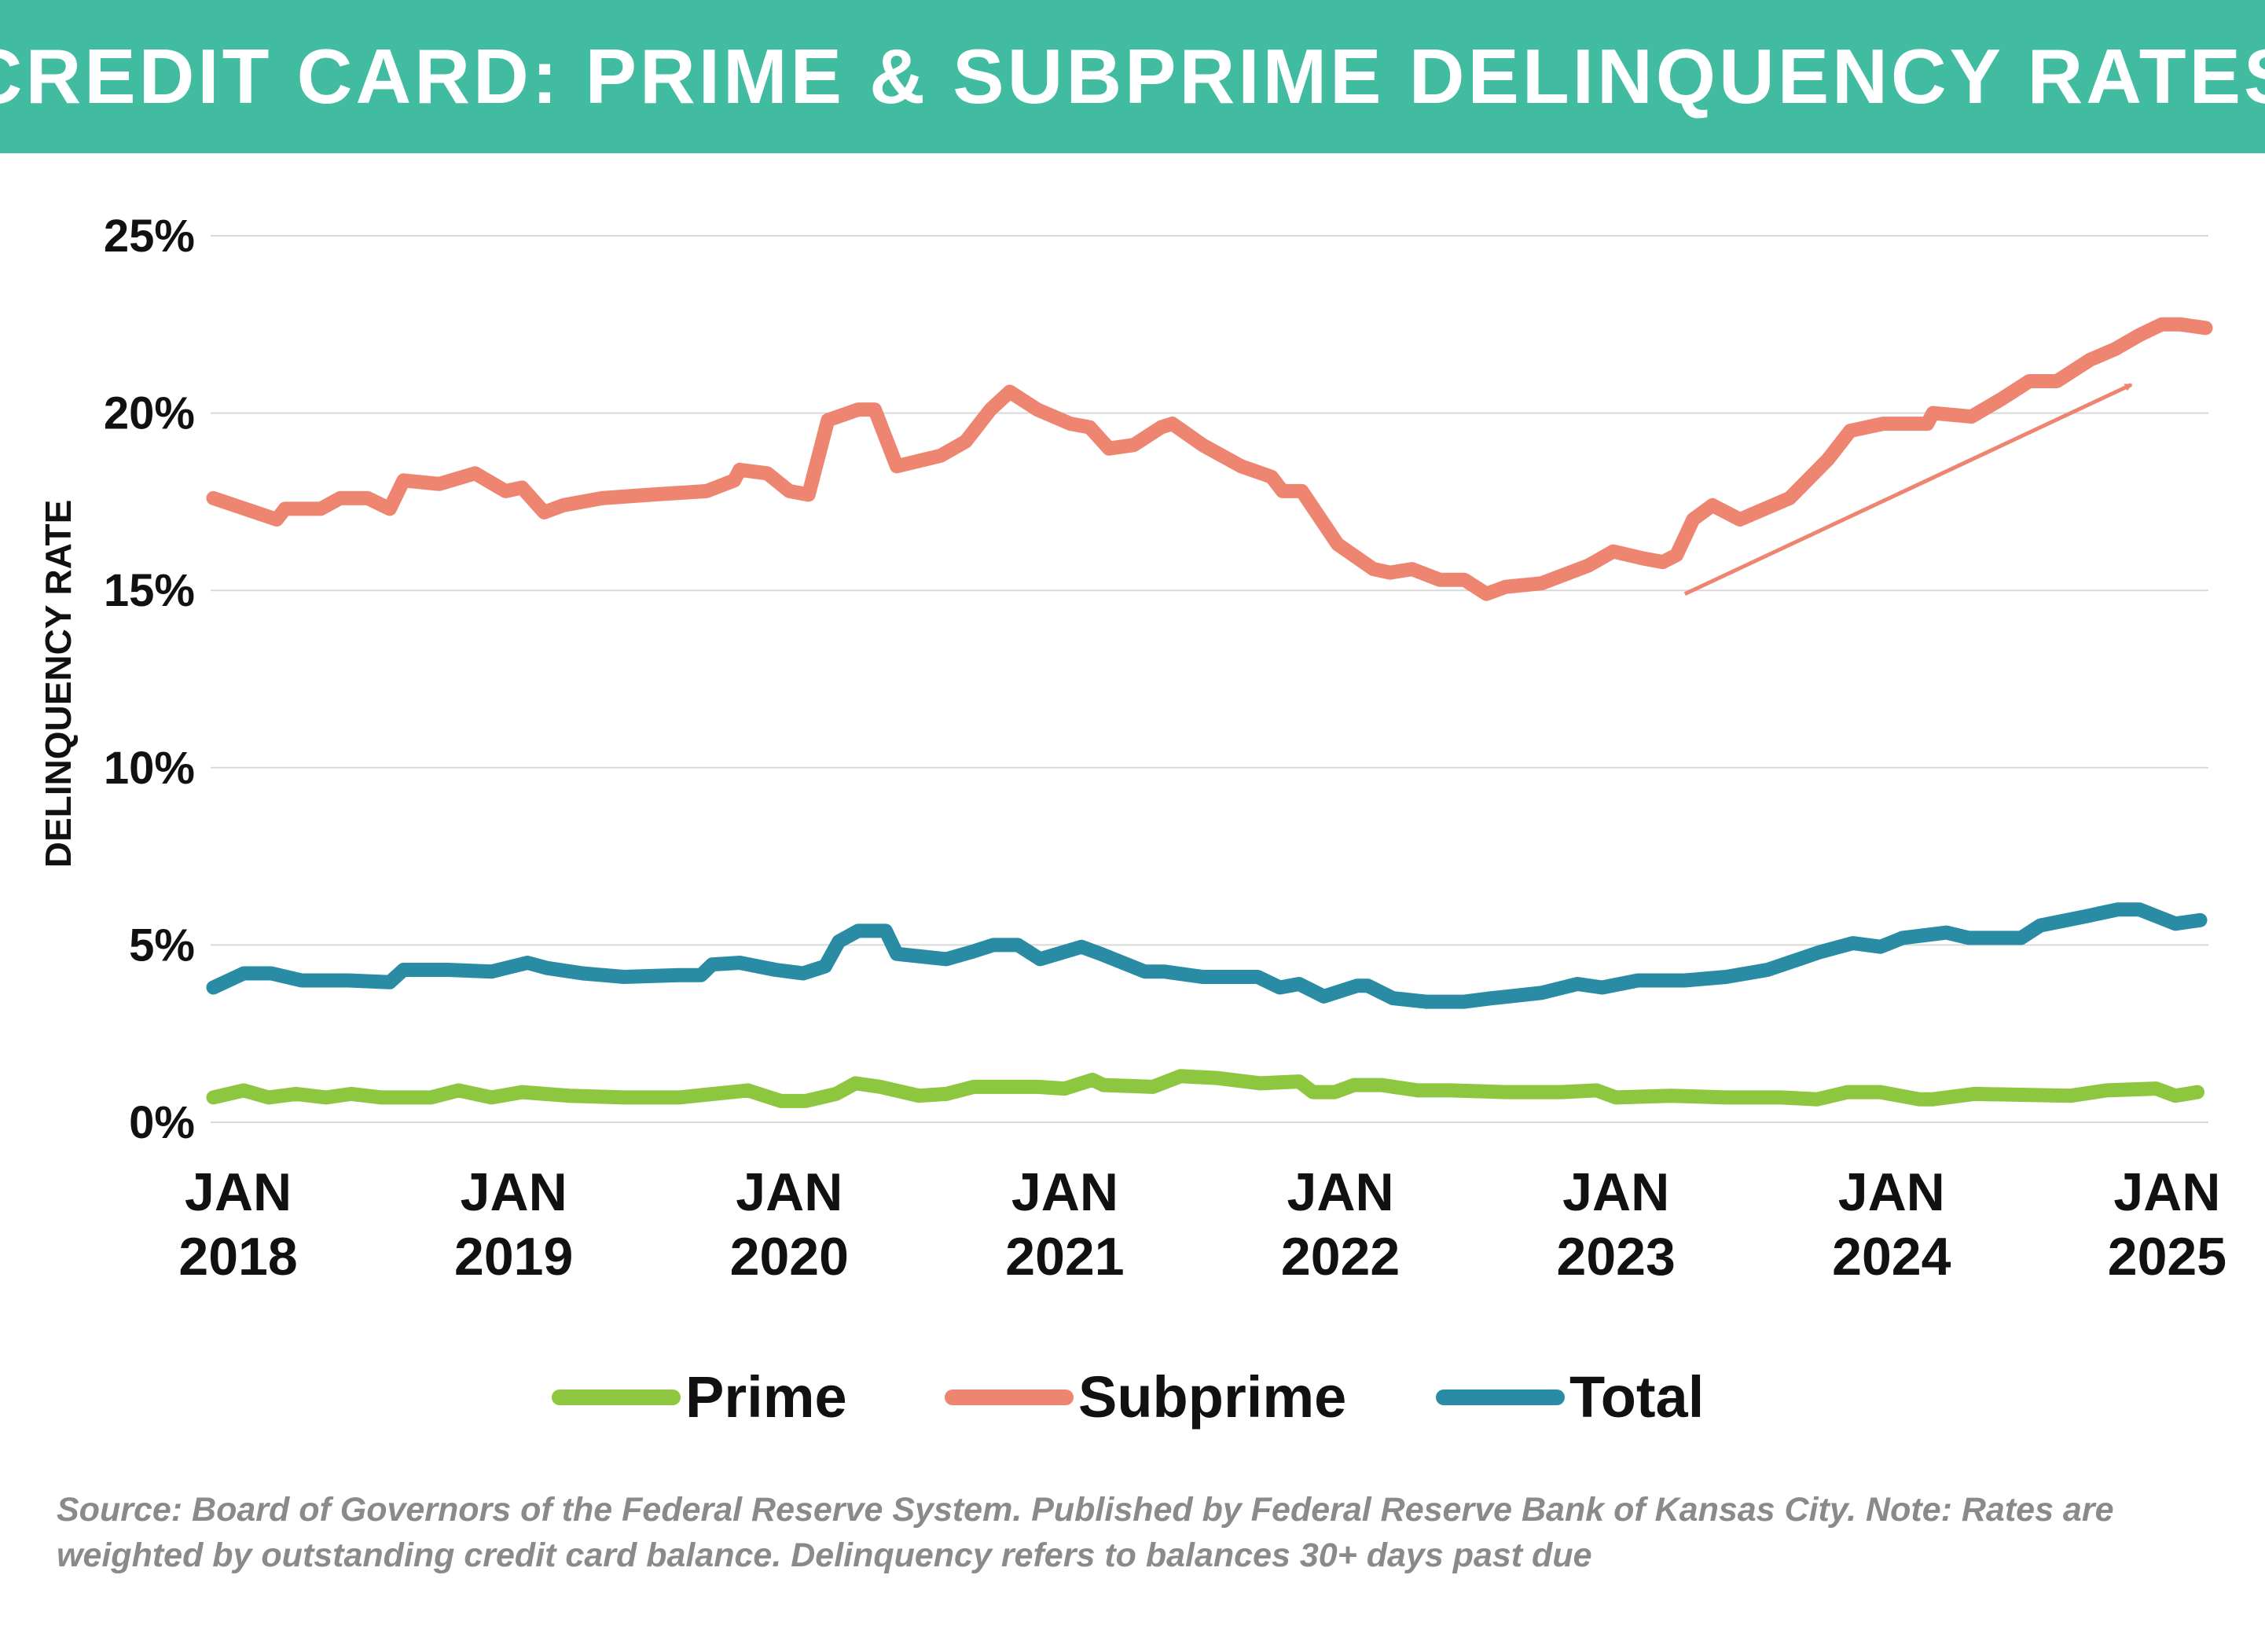 The width and height of the screenshot is (2265, 1652). What do you see at coordinates (1207, 956) in the screenshot?
I see `series-line-total` at bounding box center [1207, 956].